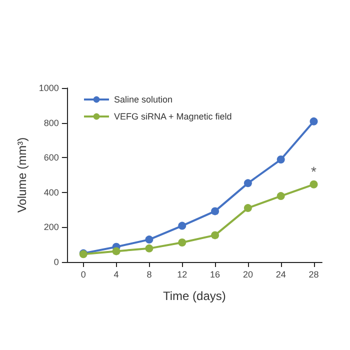 The image size is (350, 350). What do you see at coordinates (116, 275) in the screenshot?
I see `x-tick-label: 4` at bounding box center [116, 275].